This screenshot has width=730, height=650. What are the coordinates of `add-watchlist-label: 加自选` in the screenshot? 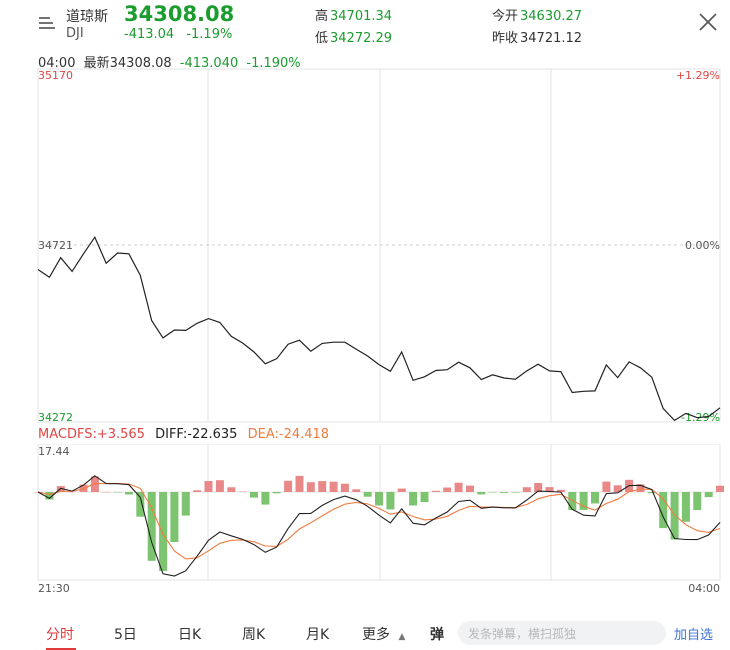 It's located at (694, 635).